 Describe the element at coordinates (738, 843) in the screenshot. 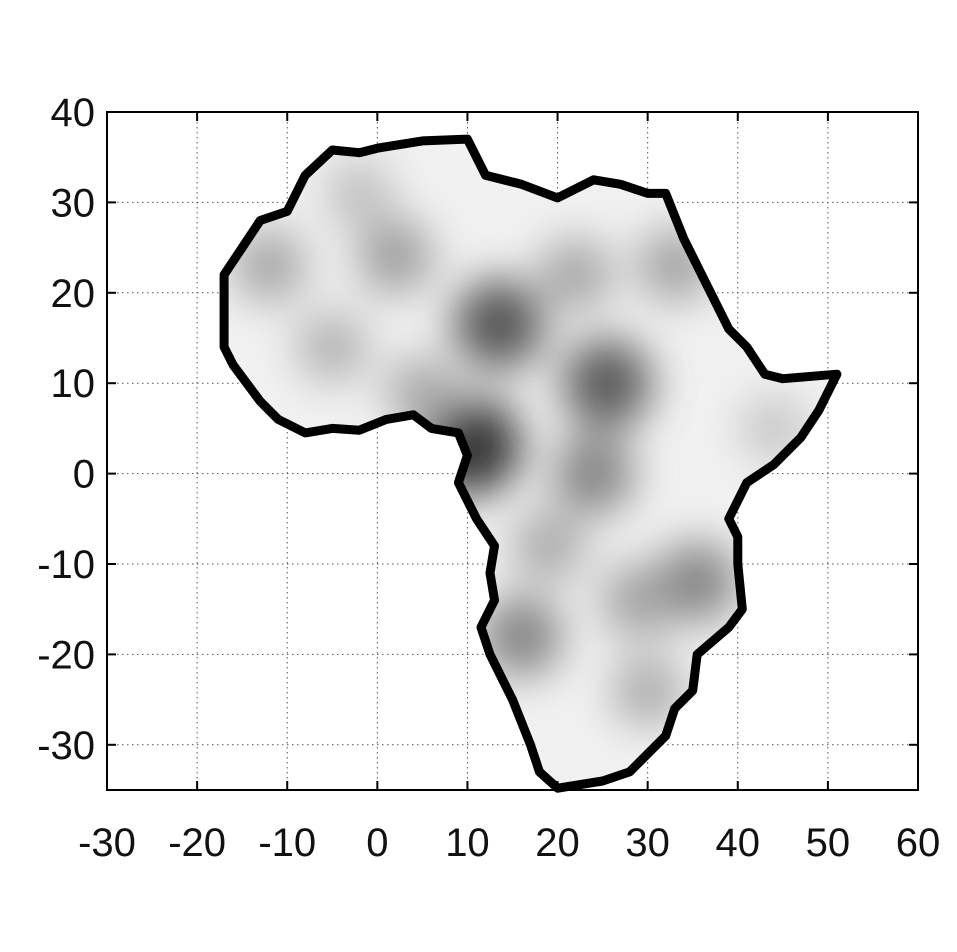

I see `x-tick-label: 40` at that location.